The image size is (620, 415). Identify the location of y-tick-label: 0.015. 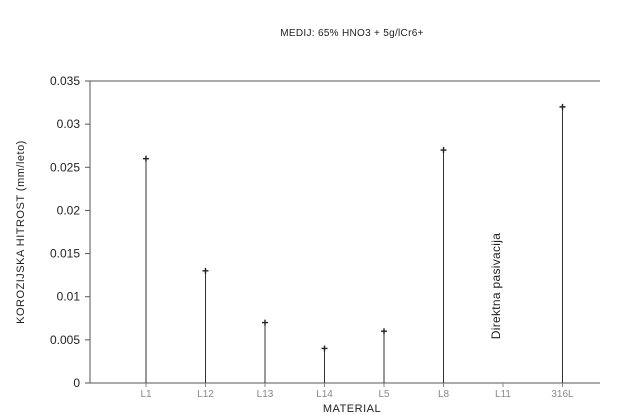
(65, 254).